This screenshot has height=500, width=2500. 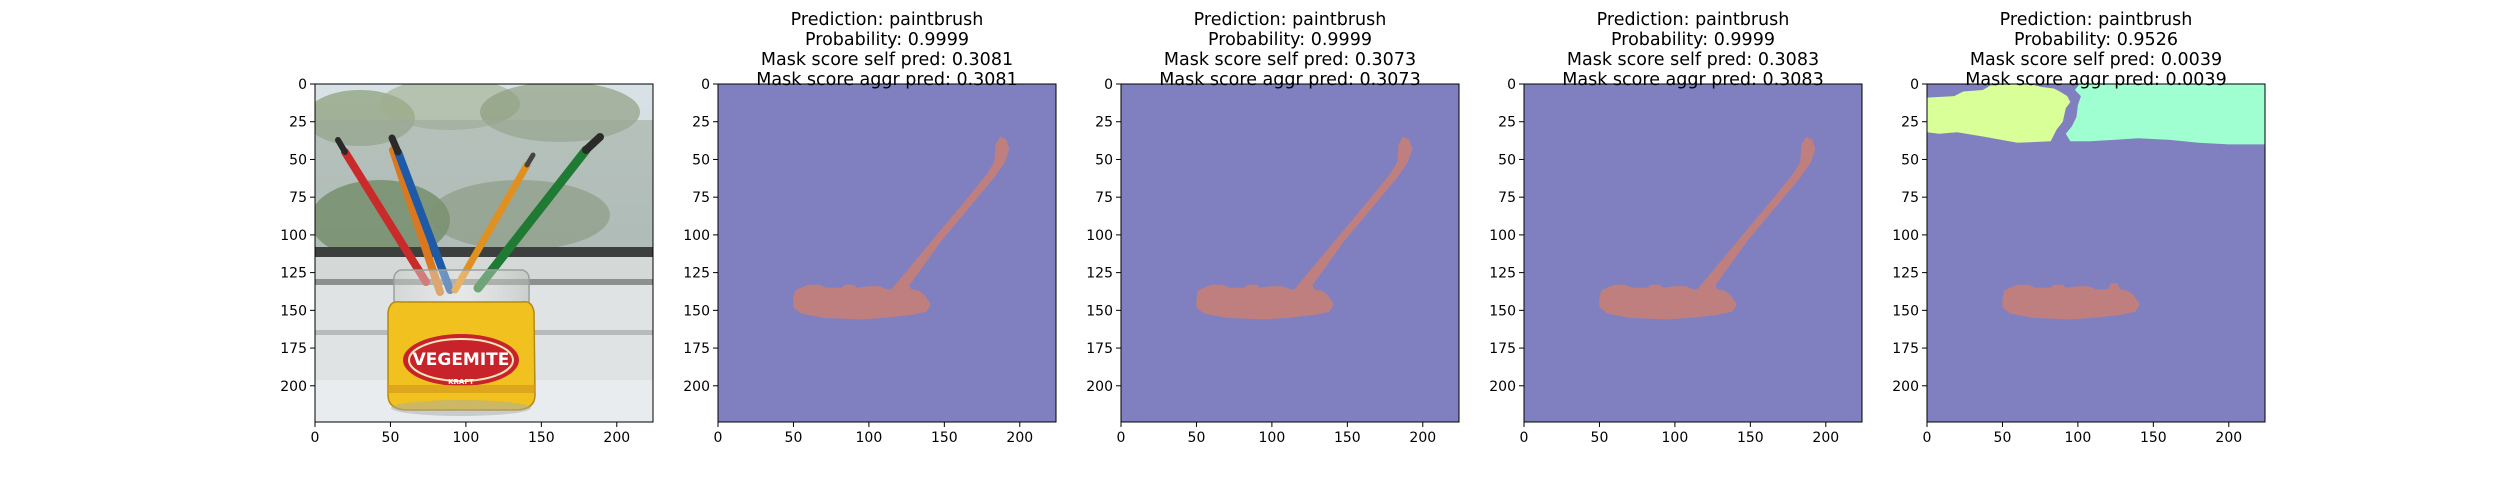 I want to click on panel-title-line: Mask score self pred: 0.3083, so click(x=1693, y=60).